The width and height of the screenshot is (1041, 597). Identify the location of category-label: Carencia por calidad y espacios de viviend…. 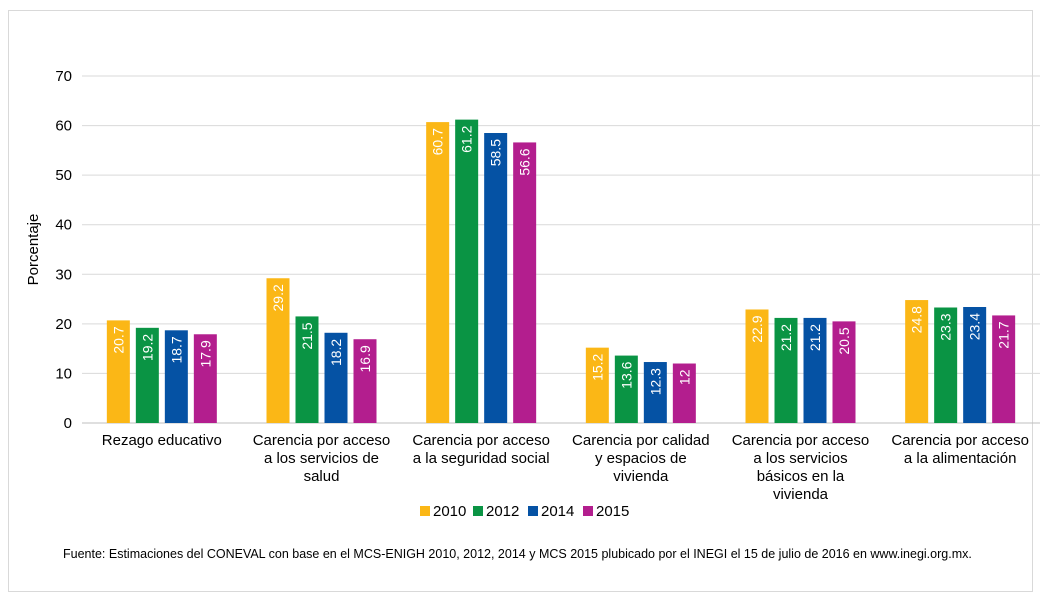
(641, 458).